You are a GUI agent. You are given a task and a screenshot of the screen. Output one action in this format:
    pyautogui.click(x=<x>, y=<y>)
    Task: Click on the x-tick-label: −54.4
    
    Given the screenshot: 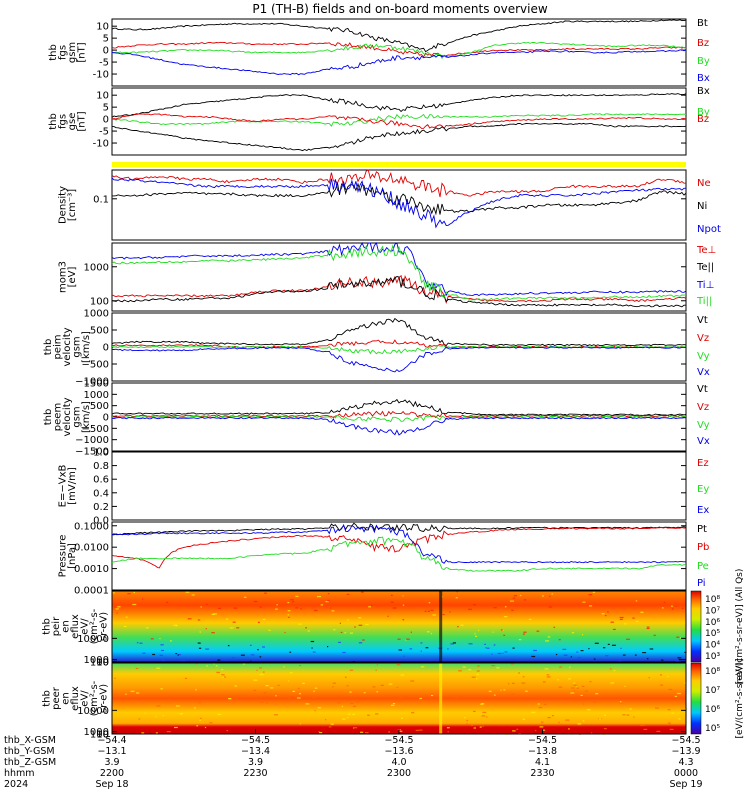 What is the action you would take?
    pyautogui.click(x=111, y=740)
    